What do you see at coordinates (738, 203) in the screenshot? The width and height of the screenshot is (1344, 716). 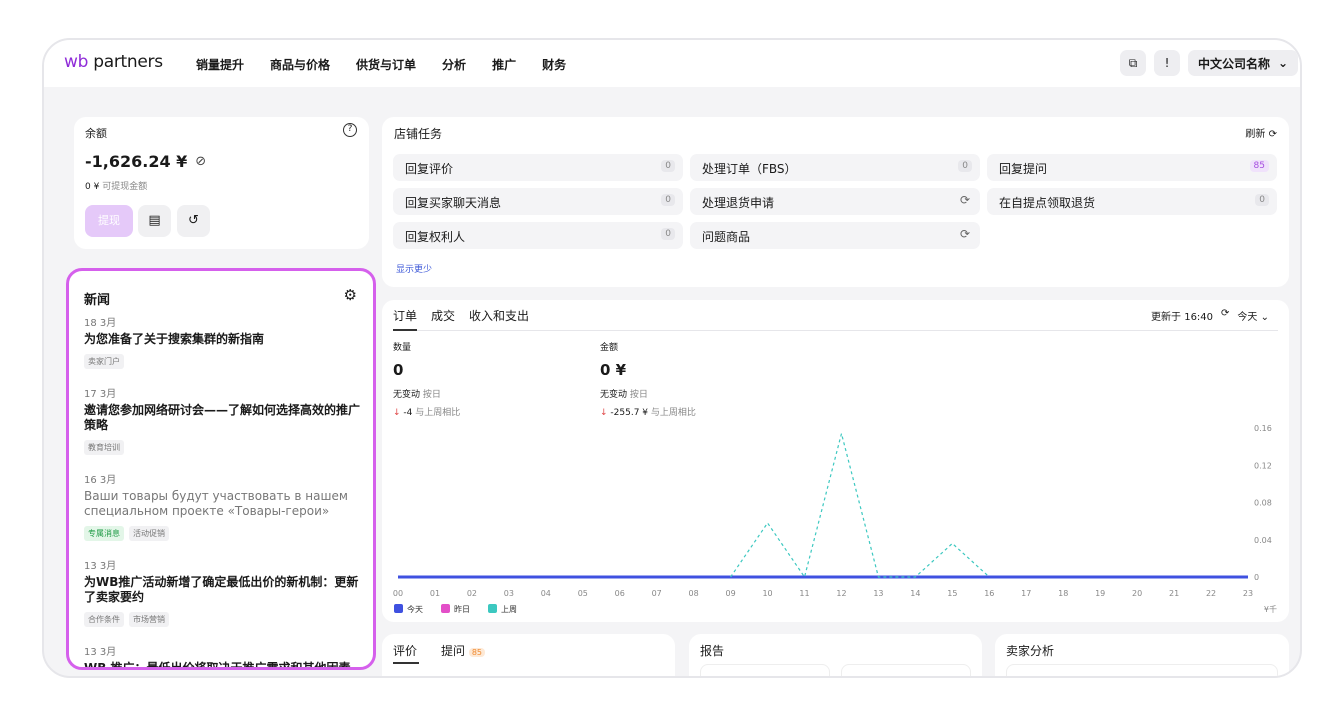 I see `task-label: 处理退货申请` at bounding box center [738, 203].